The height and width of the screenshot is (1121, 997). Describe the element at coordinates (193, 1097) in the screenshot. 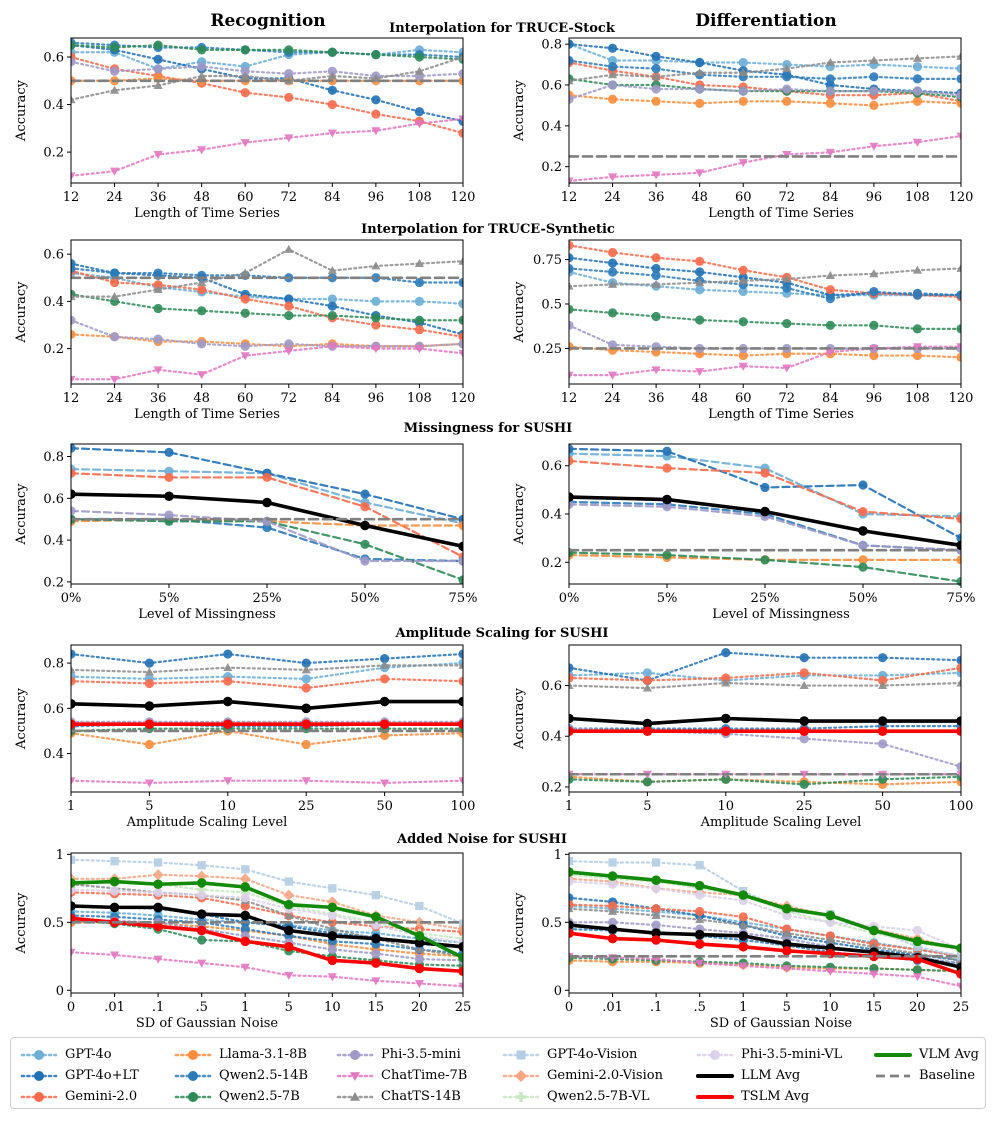

I see `legend-marker-qwen2-5-7b` at that location.